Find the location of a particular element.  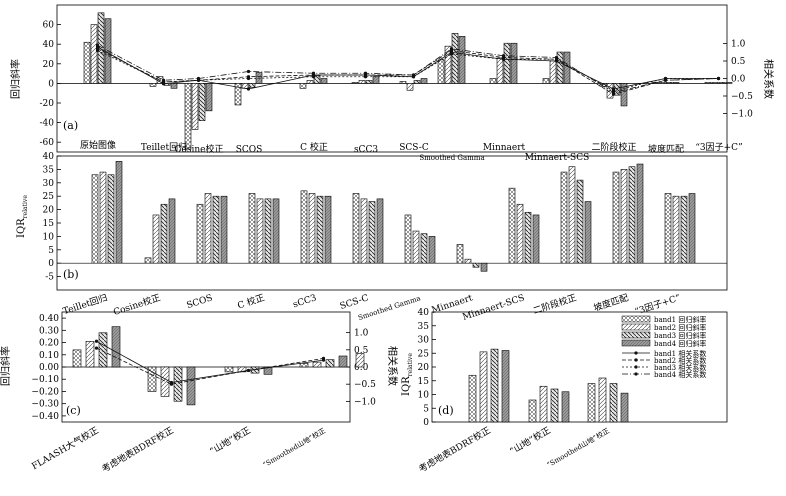

y-tick-label: 0.20 is located at coordinates (49, 344).